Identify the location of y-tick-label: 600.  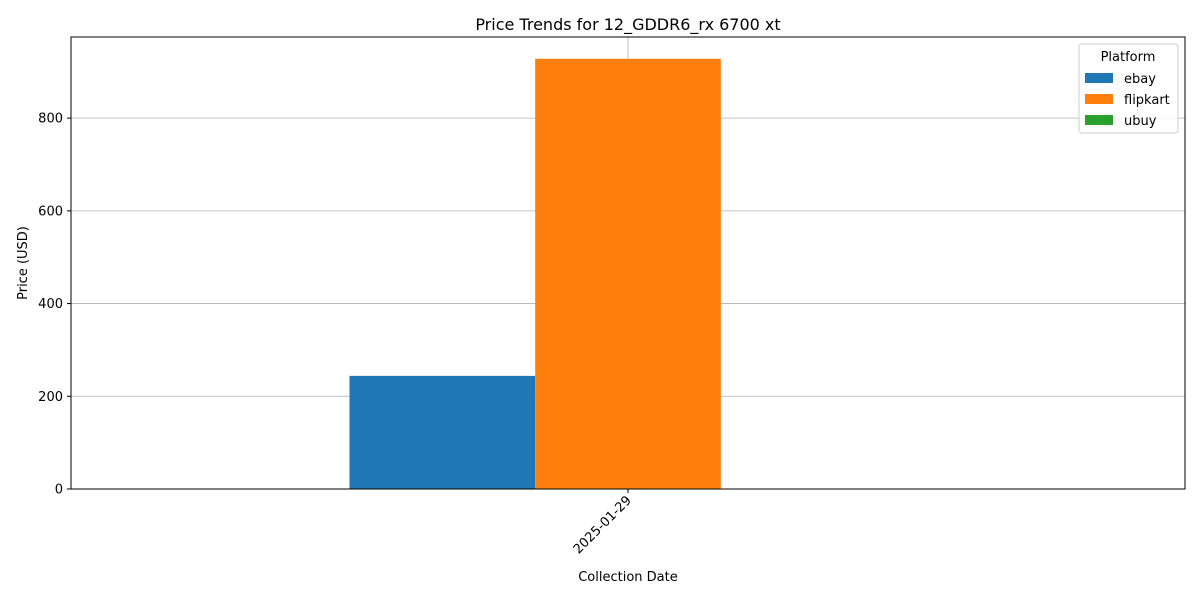
(50, 211).